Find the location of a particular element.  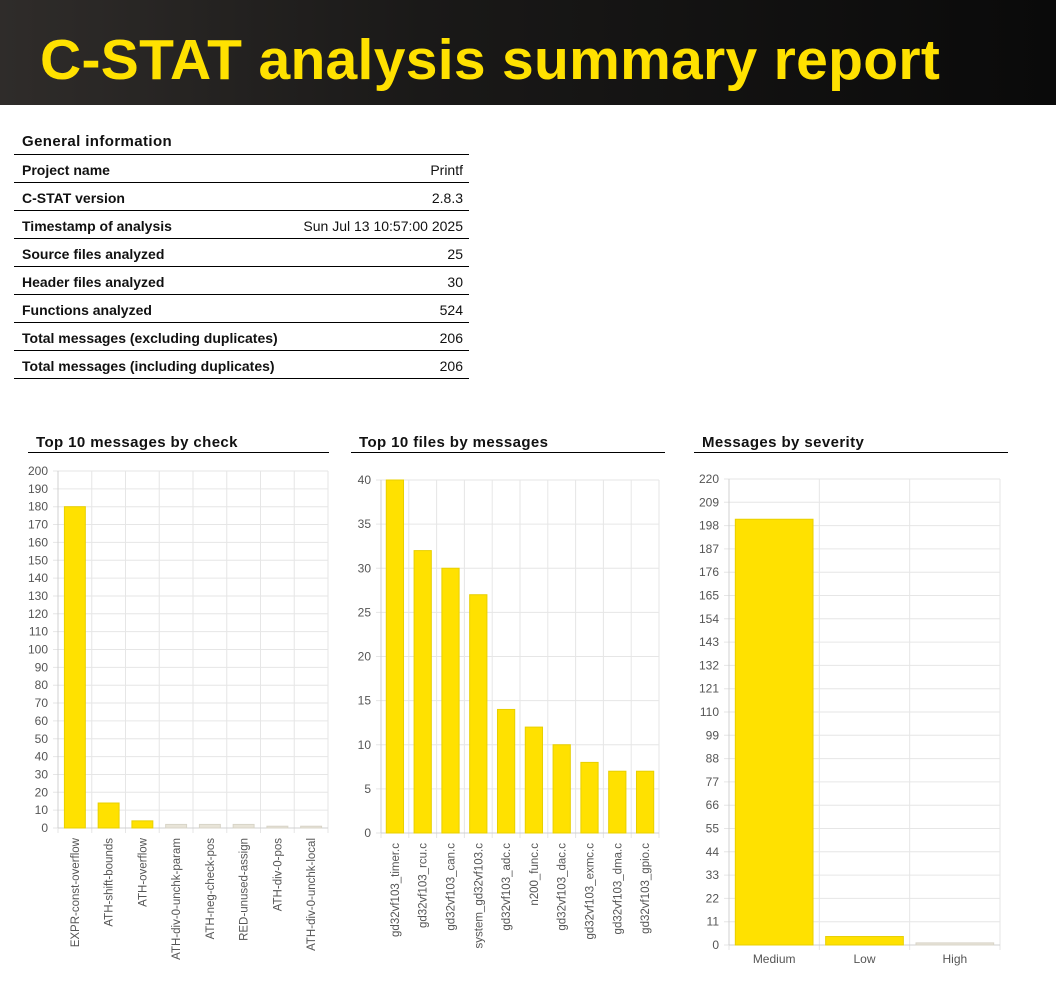

y-tick-label: 33 is located at coordinates (713, 875).